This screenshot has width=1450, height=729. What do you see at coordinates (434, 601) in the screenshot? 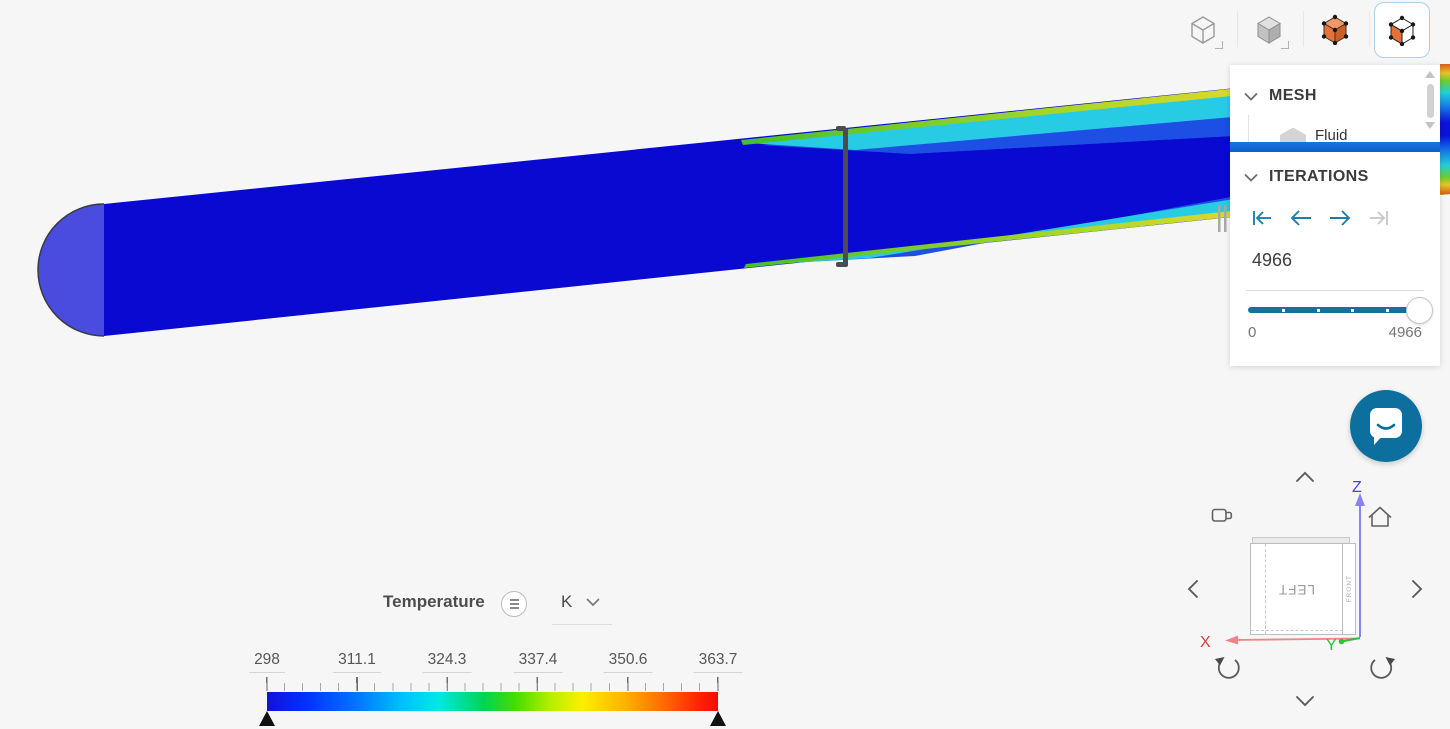
I see `legend-title: Temperature` at bounding box center [434, 601].